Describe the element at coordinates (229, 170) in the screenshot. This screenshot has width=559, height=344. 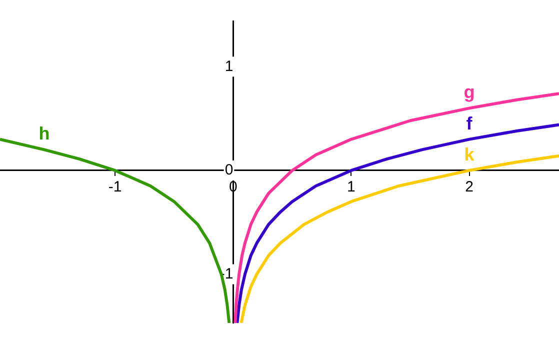
I see `y-tick-label: 0` at that location.